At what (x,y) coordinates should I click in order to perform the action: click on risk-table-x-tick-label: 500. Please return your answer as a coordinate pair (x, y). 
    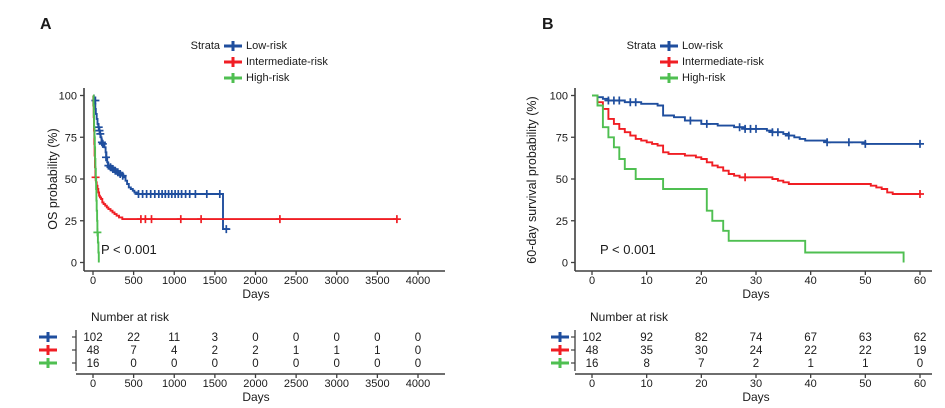
    Looking at the image, I should click on (133, 384).